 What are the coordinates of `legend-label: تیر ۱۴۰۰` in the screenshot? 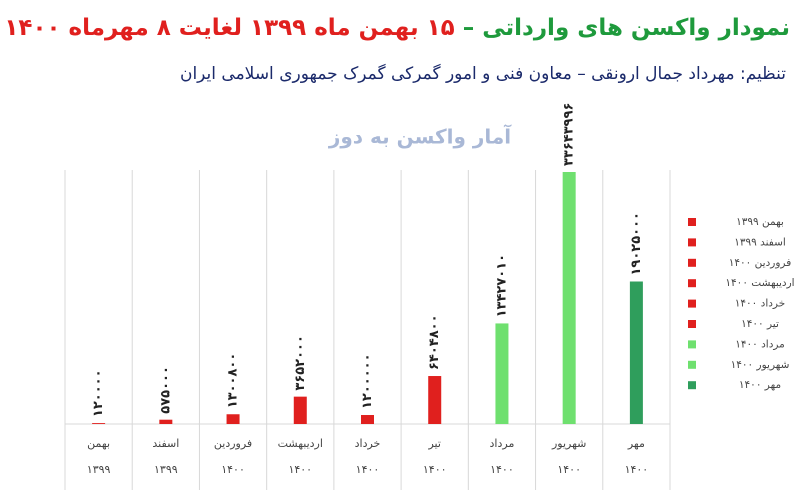 It's located at (760, 324).